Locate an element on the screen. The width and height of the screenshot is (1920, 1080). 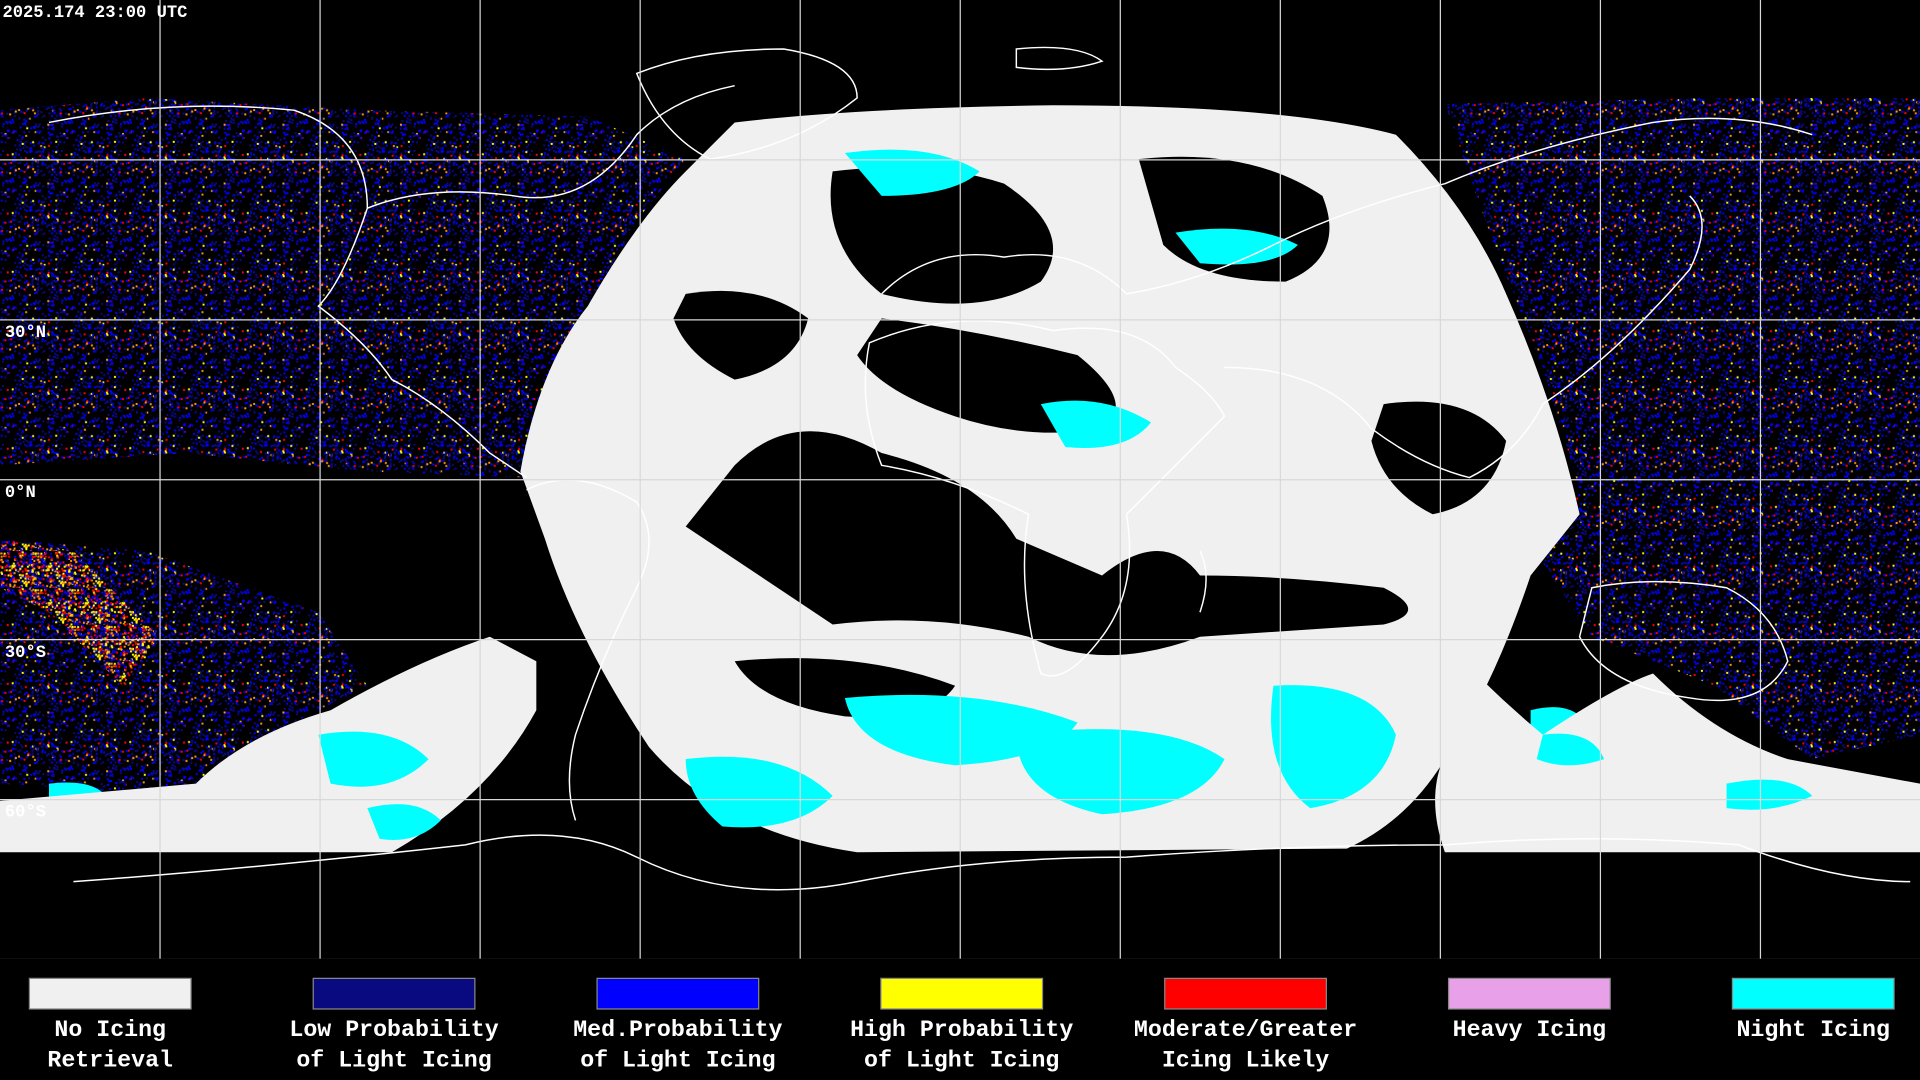
timestamp: 2025.174 23:00 UTC is located at coordinates (94, 13).